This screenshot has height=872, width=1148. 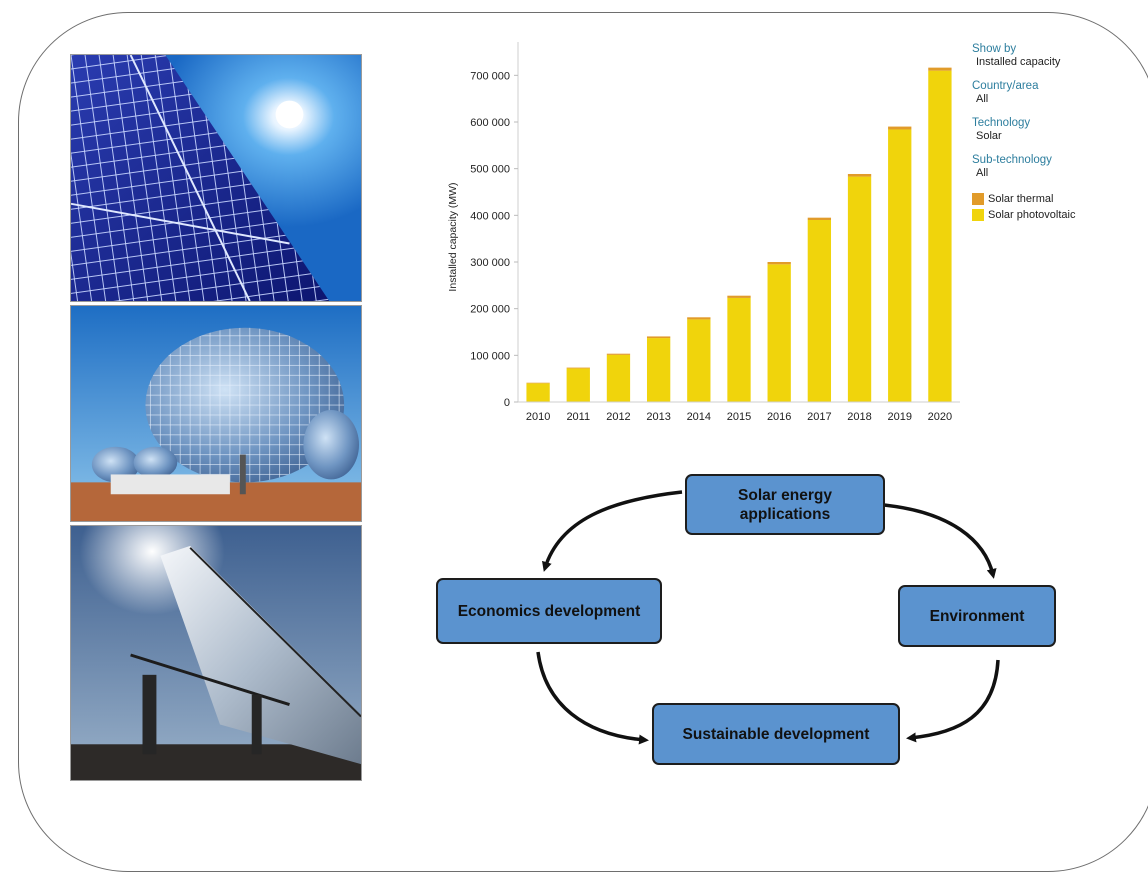 What do you see at coordinates (216, 178) in the screenshot?
I see `solar-panel-photo` at bounding box center [216, 178].